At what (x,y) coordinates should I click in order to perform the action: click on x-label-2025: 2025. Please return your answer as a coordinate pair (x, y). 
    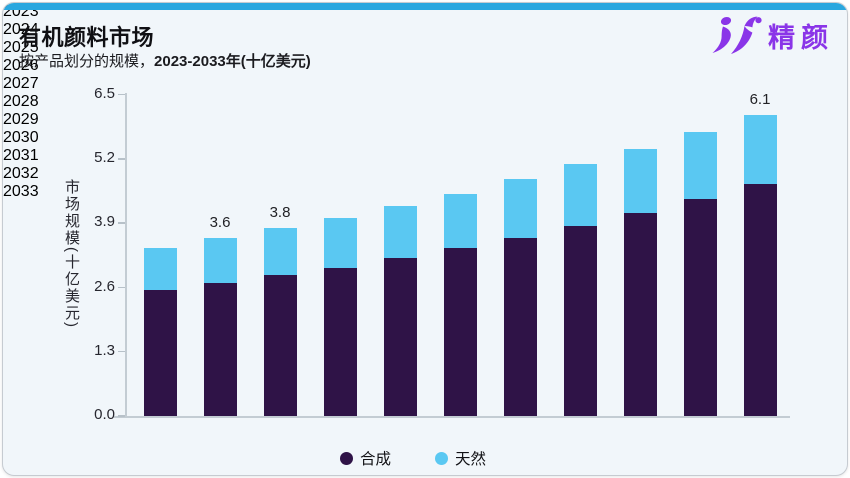
    Looking at the image, I should click on (21, 47).